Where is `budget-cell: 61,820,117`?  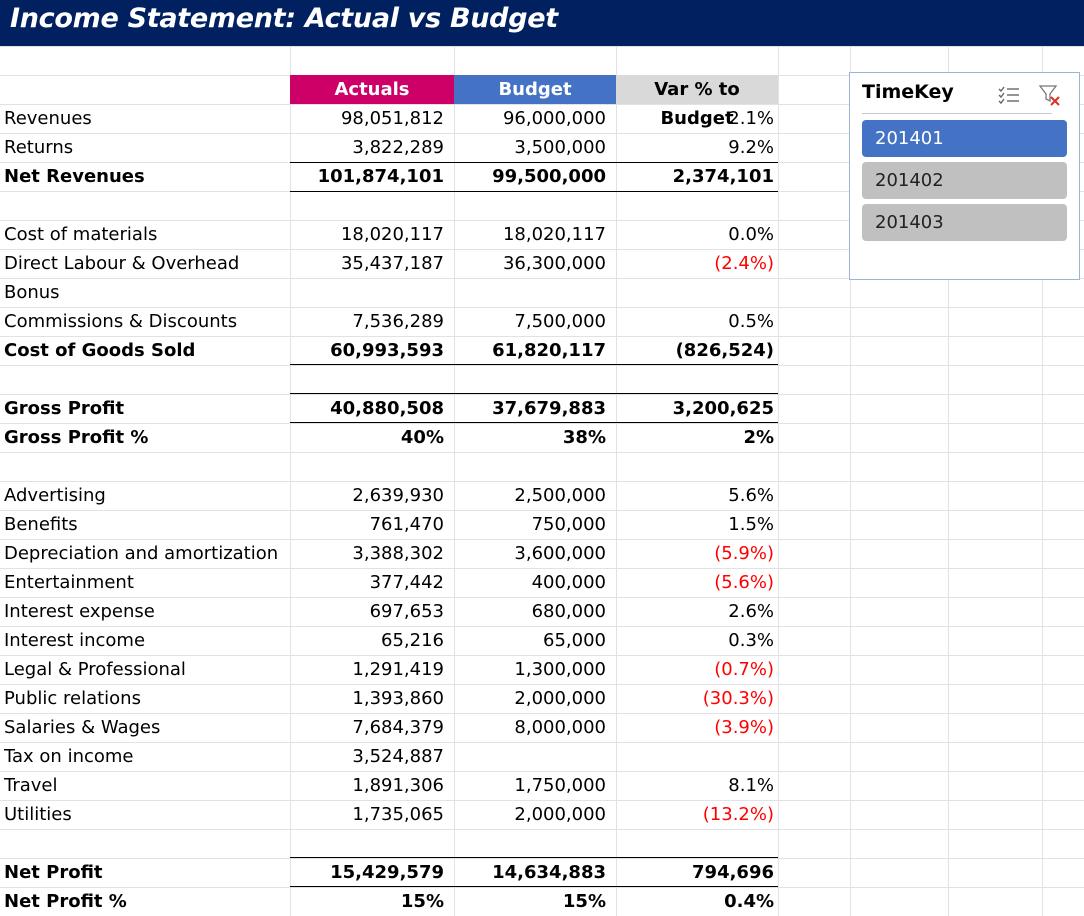 budget-cell: 61,820,117 is located at coordinates (549, 350).